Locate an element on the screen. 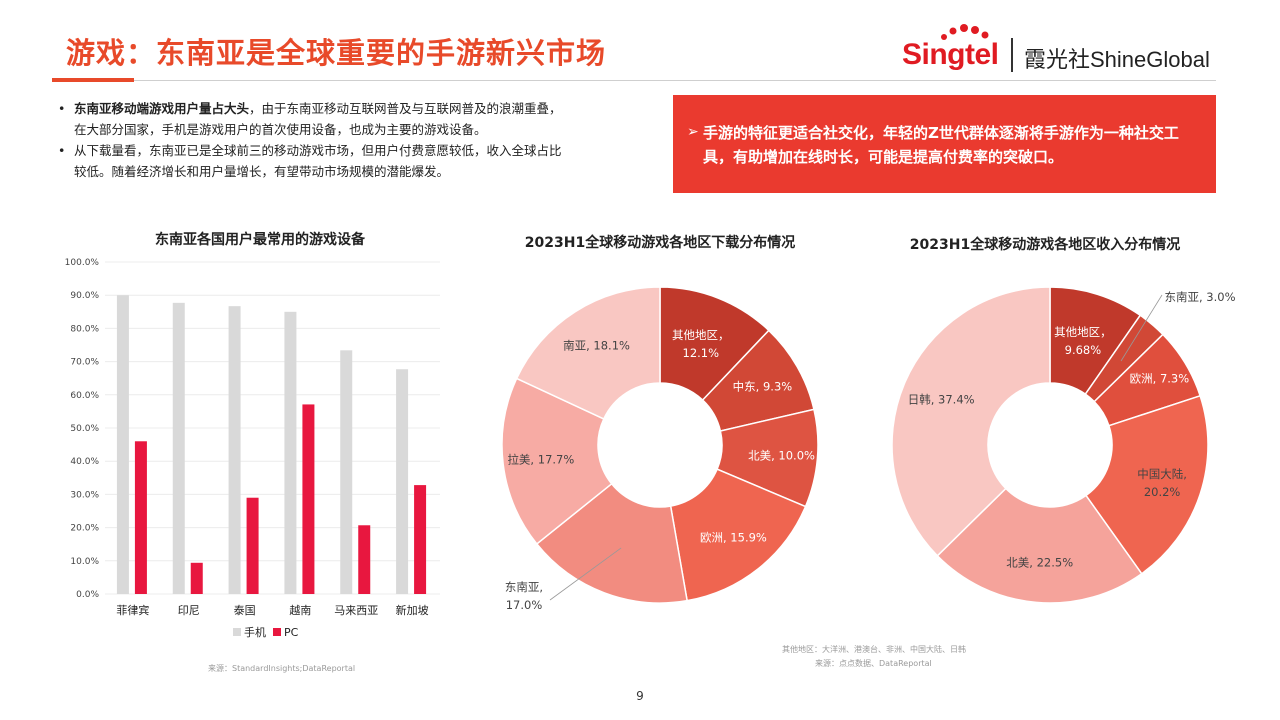 This screenshot has height=720, width=1280. y-tick-label: 50.0% is located at coordinates (84, 429).